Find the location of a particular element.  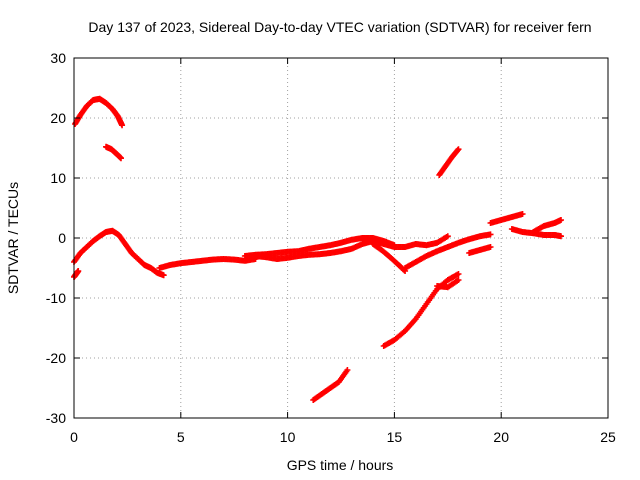

y-tick-label: 30 is located at coordinates (58, 58).